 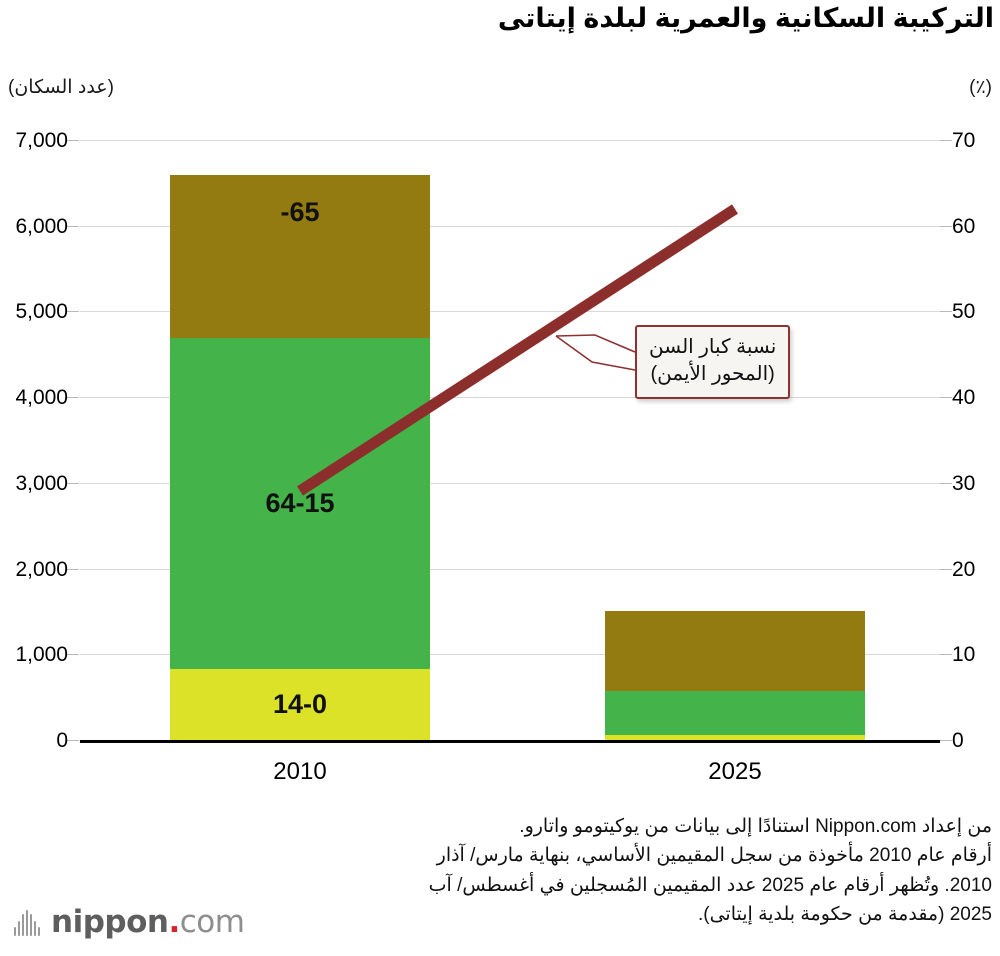 I want to click on ytick-right-4: 30, so click(x=964, y=483).